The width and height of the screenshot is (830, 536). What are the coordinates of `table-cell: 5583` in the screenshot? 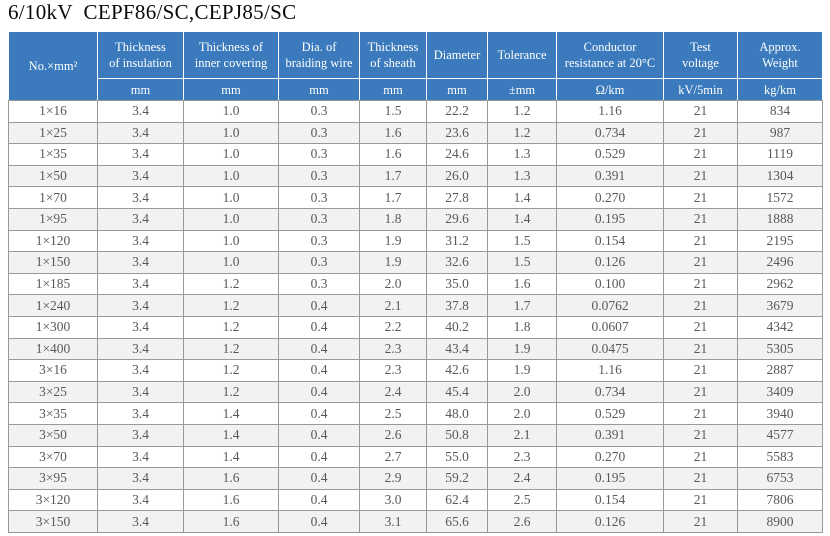 It's located at (780, 457).